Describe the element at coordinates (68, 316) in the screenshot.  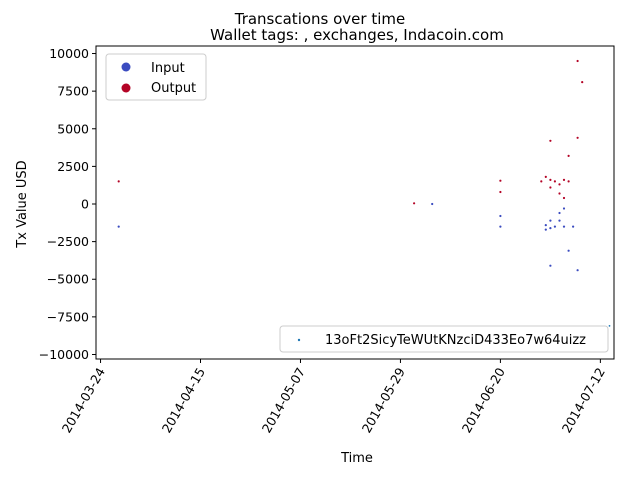
I see `y-tick-label-7: −7500` at that location.